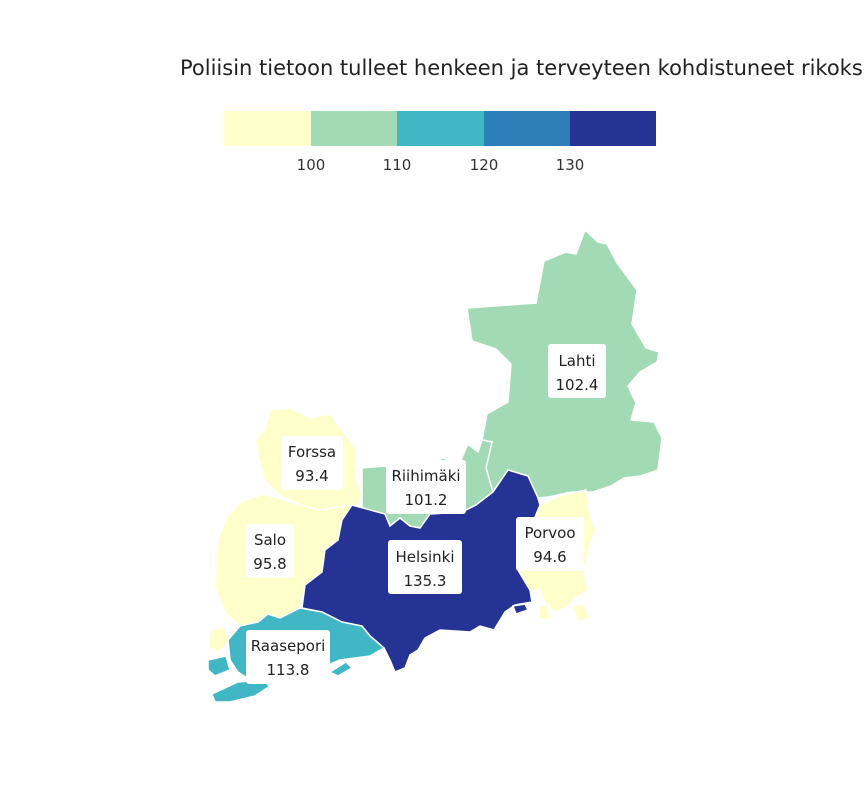 Image resolution: width=864 pixels, height=792 pixels. Describe the element at coordinates (484, 165) in the screenshot. I see `legend-tick-120: 120` at that location.